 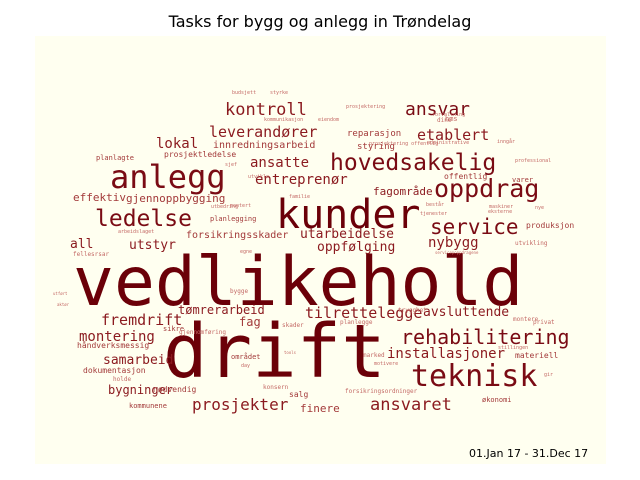 What do you see at coordinates (537, 355) in the screenshot?
I see `word-materiell: materiell` at bounding box center [537, 355].